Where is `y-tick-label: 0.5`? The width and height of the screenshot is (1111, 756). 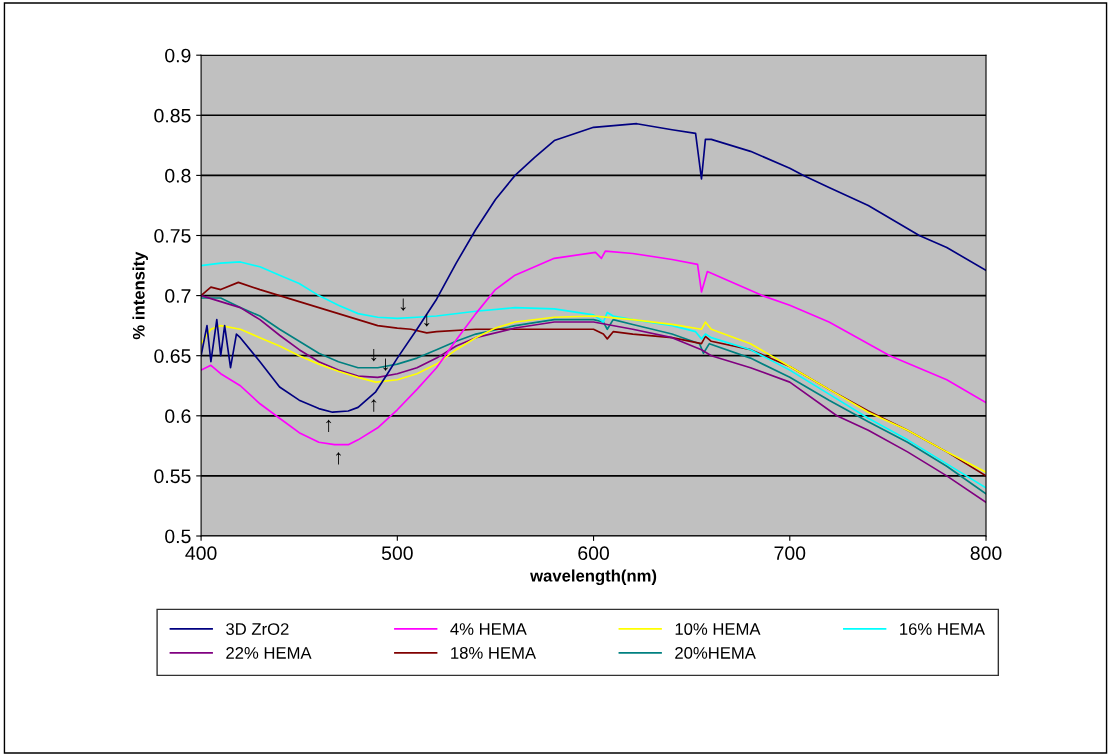
y-tick-label: 0.5 is located at coordinates (178, 536).